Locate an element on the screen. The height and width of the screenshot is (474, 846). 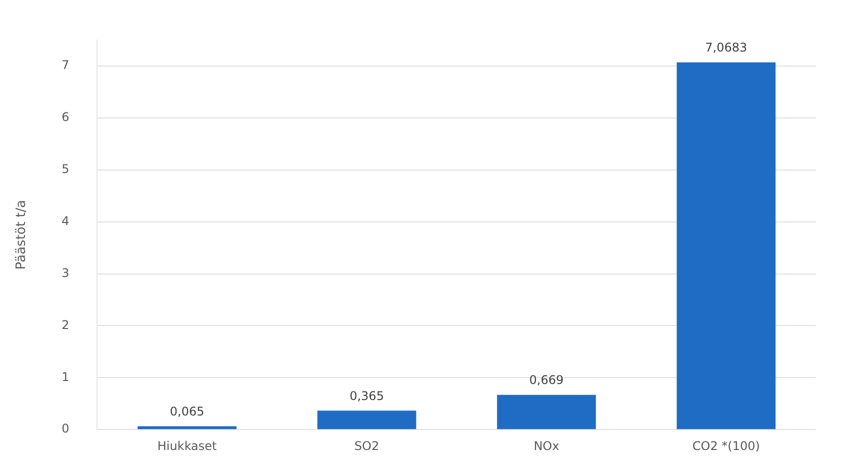
x-tick-label: SO2 is located at coordinates (367, 445).